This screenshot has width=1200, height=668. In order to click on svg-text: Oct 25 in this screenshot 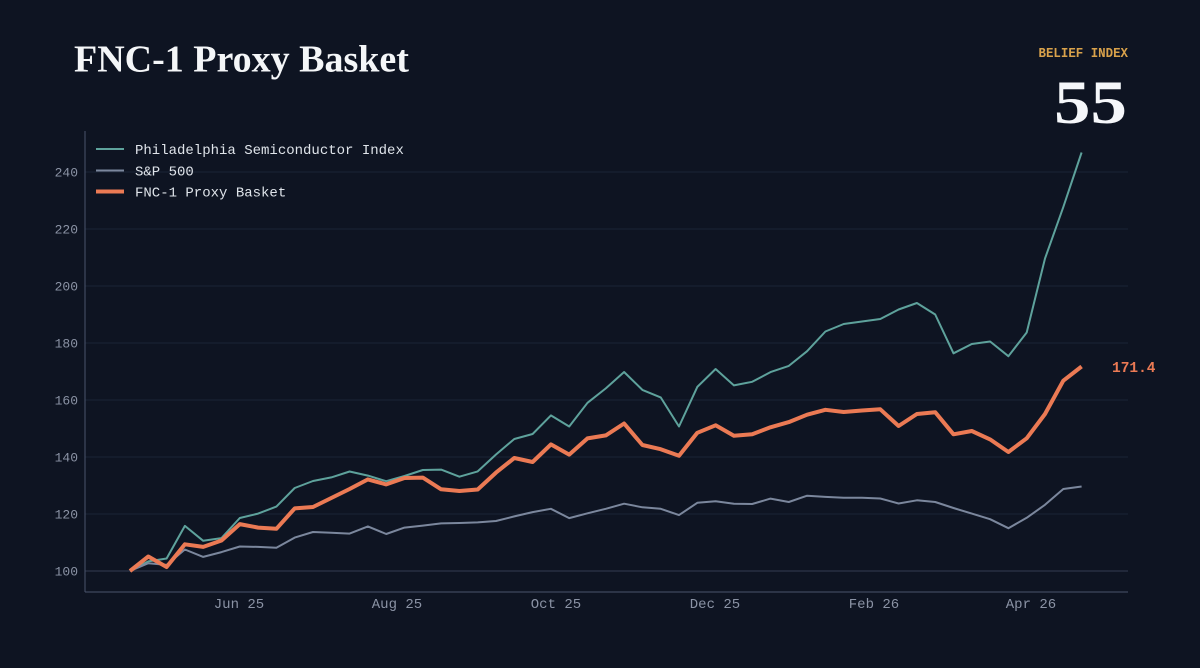, I will do `click(556, 605)`.